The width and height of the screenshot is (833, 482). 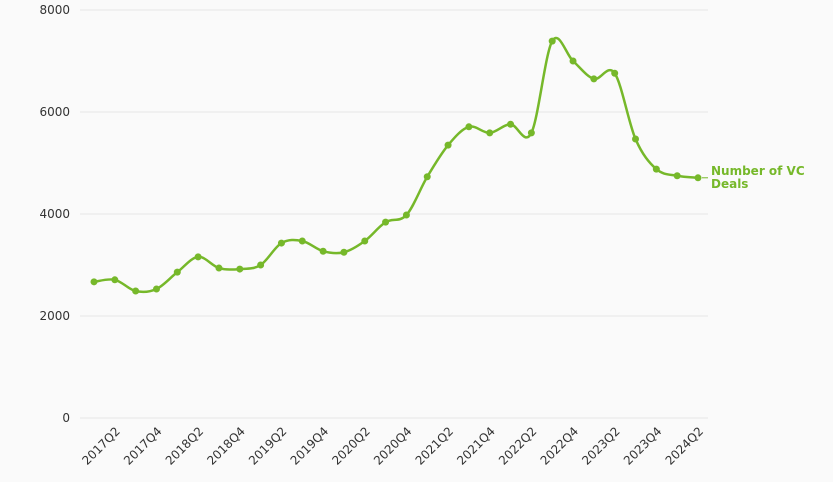 What do you see at coordinates (476, 446) in the screenshot?
I see `x-tick-label: 2021Q4` at bounding box center [476, 446].